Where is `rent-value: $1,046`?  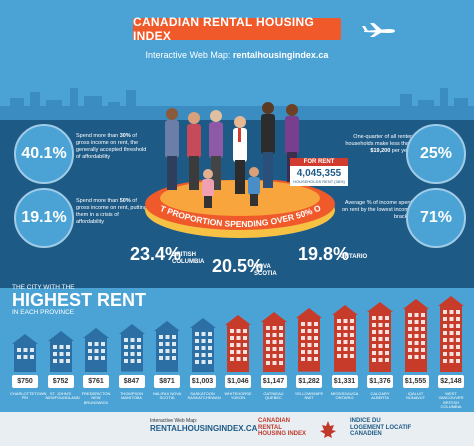 rent-value: $1,046 is located at coordinates (238, 381).